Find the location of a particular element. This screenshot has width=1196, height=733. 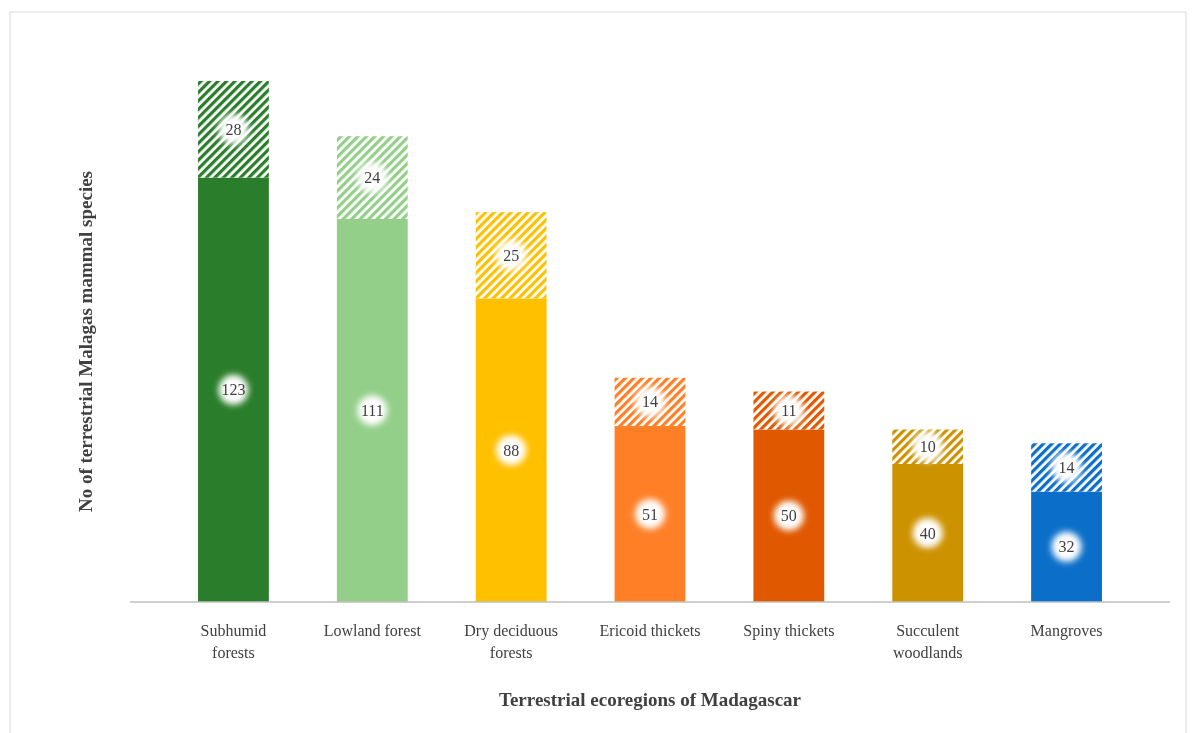

data-label: 28 is located at coordinates (233, 129).